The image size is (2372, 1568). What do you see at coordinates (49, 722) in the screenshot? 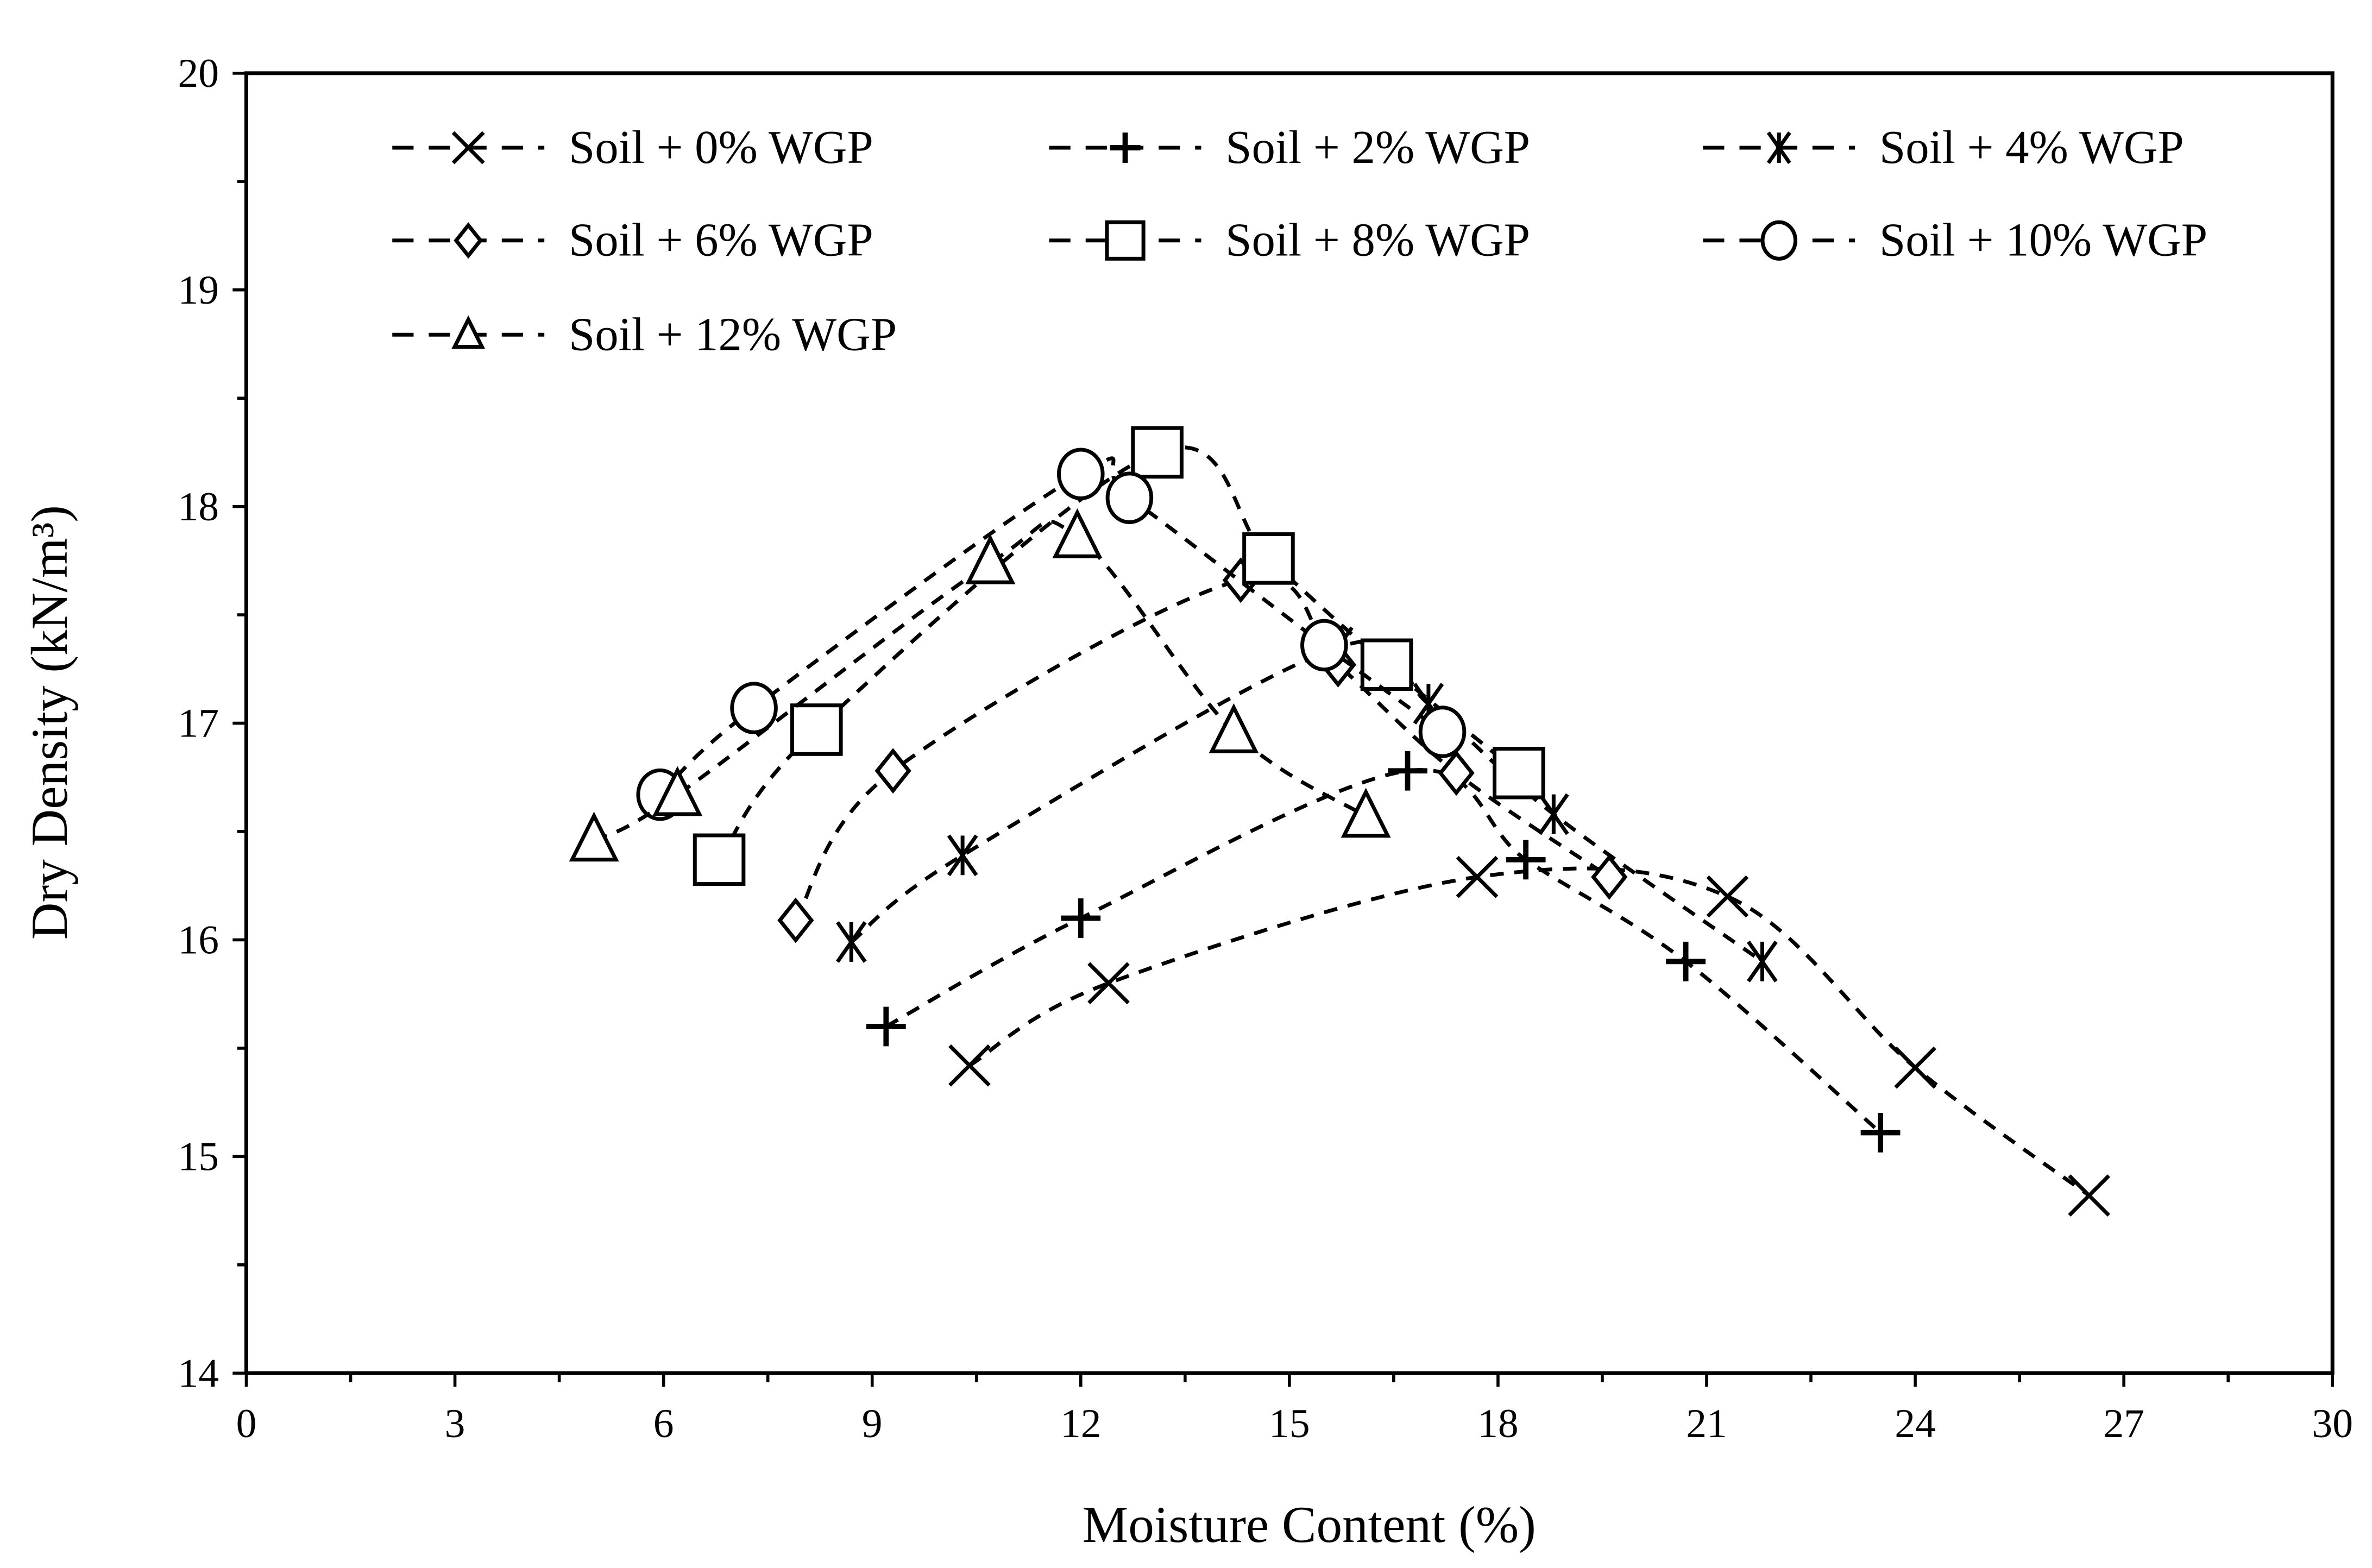
I see `y-axis-label: Dry Density (kN/m³)` at bounding box center [49, 722].